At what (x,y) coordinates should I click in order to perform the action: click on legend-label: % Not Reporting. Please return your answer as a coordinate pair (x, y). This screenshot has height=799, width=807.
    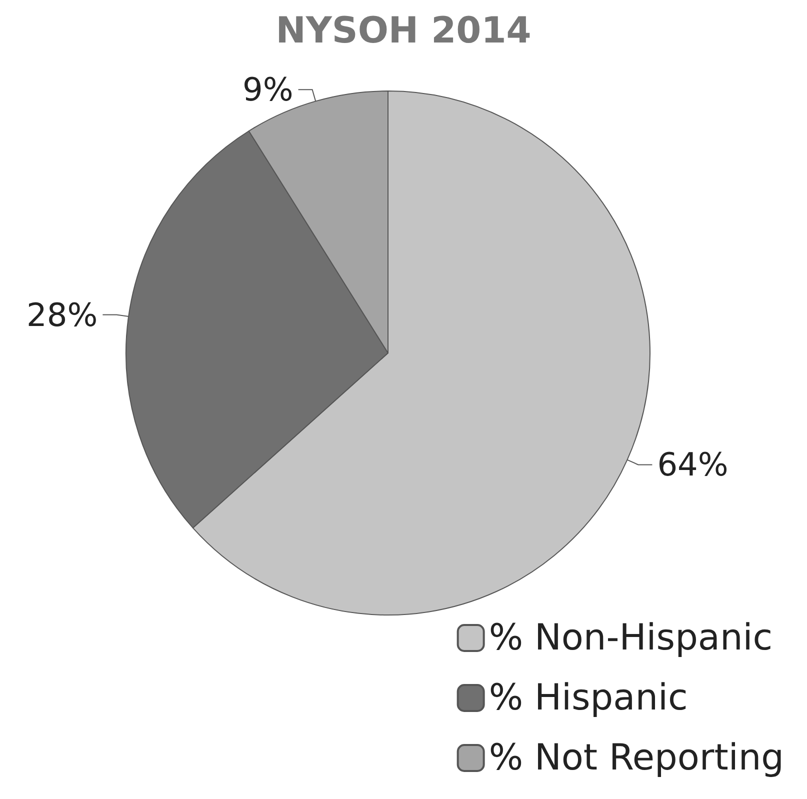
    Looking at the image, I should click on (636, 758).